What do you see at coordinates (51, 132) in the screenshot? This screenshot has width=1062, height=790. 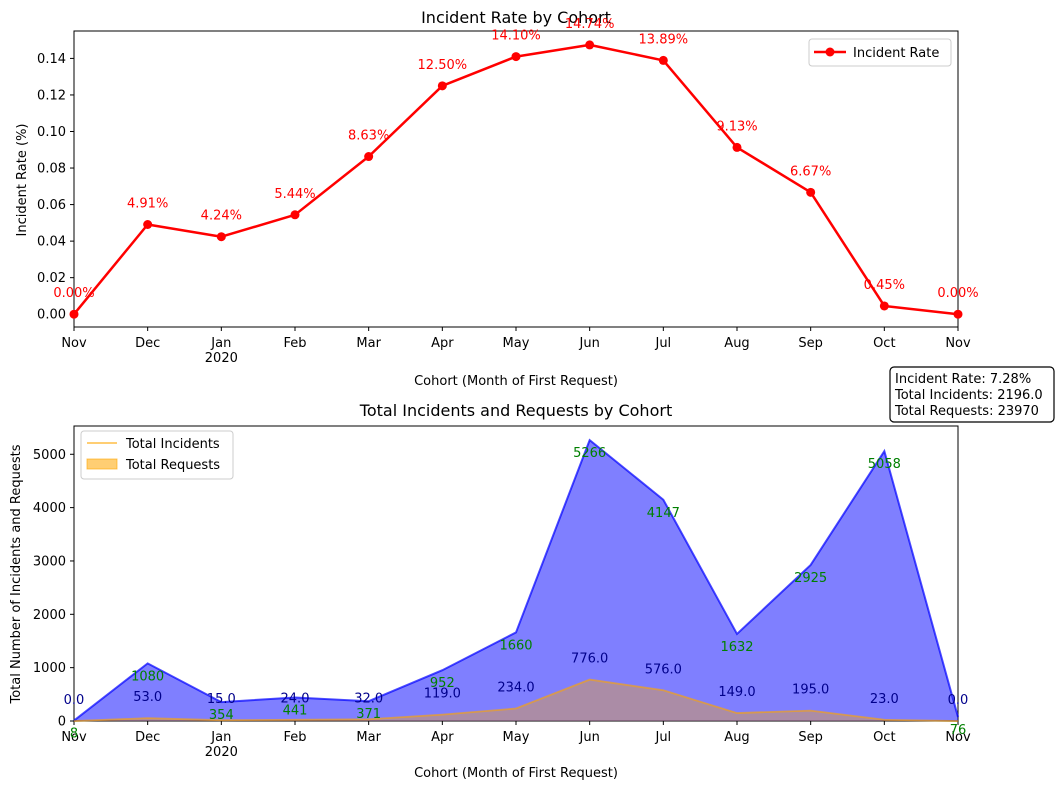 I see `y-tick-label: 0.10` at bounding box center [51, 132].